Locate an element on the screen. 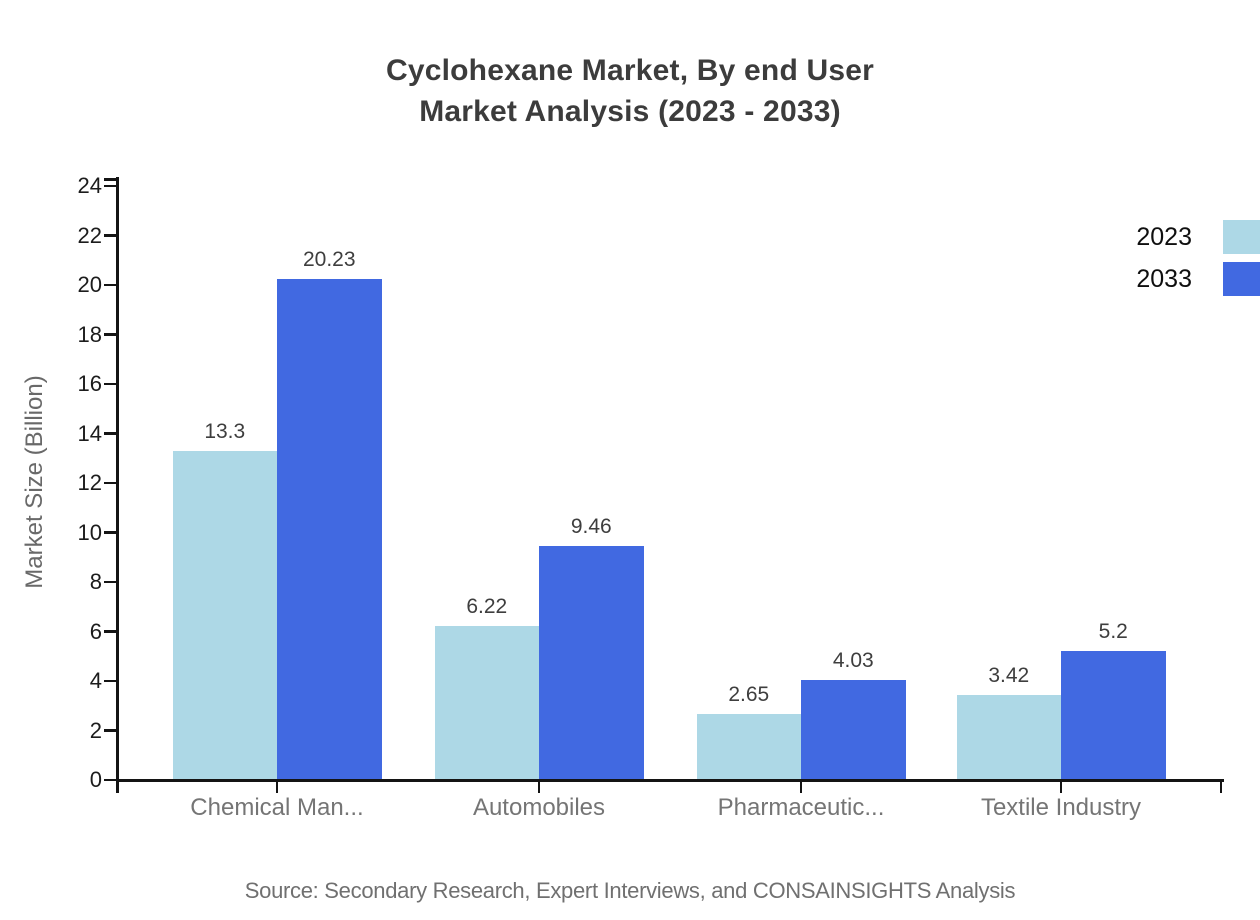  y-tick-label: 22 is located at coordinates (89, 235).